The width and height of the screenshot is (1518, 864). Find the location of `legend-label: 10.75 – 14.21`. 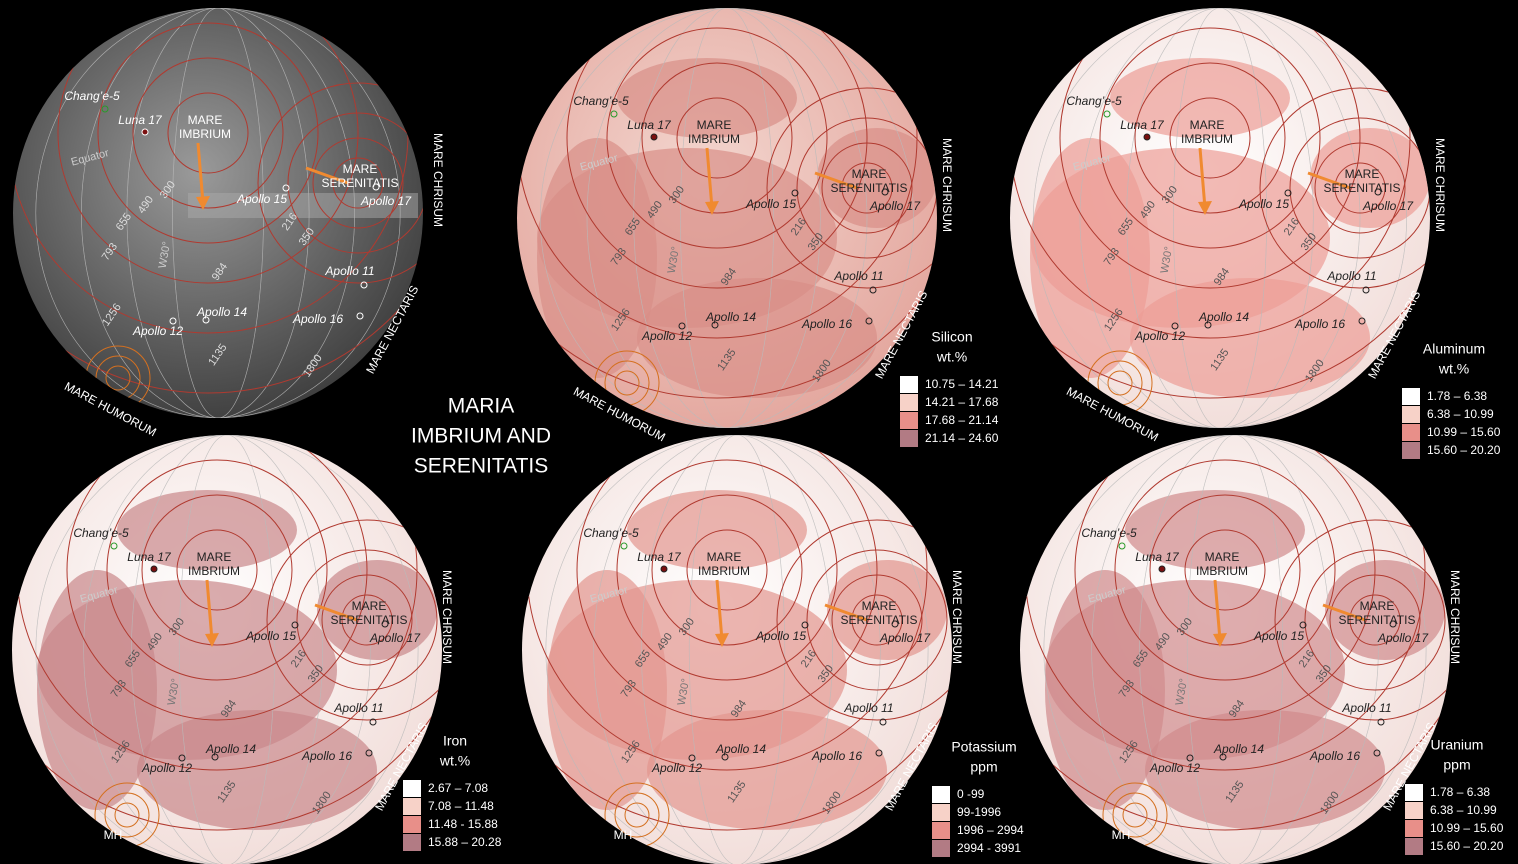

legend-label: 10.75 – 14.21 is located at coordinates (962, 384).